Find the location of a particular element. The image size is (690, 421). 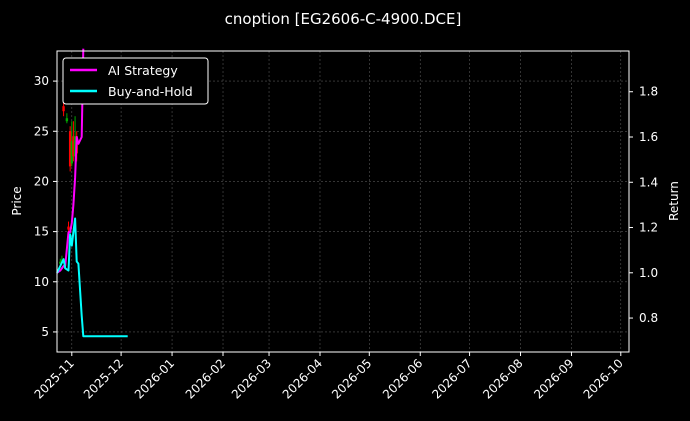

legend-label-ai-strategy: AI Strategy is located at coordinates (143, 70).